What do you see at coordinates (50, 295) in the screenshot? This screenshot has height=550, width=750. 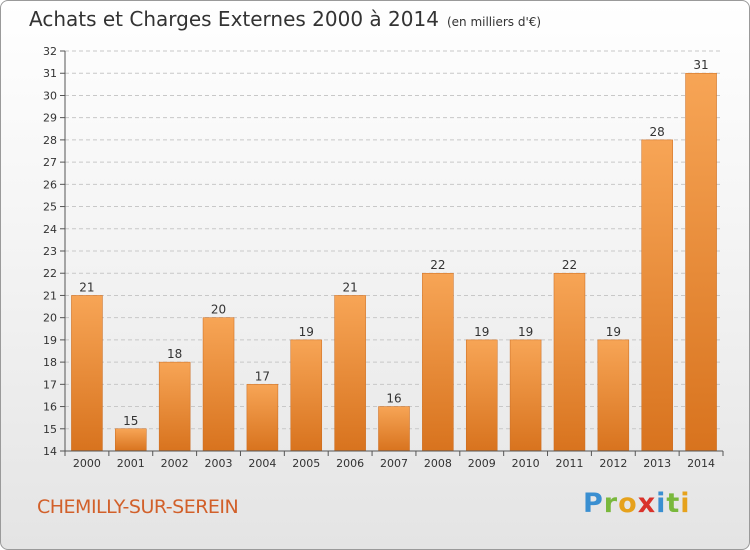 I see `y-tick-label: 21` at bounding box center [50, 295].